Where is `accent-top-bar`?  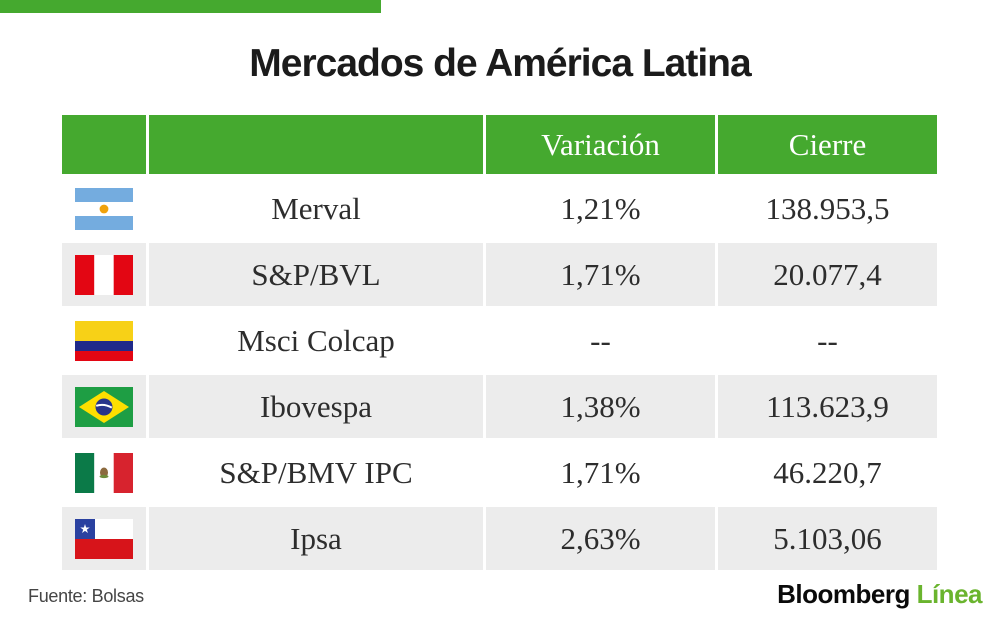 accent-top-bar is located at coordinates (190, 6).